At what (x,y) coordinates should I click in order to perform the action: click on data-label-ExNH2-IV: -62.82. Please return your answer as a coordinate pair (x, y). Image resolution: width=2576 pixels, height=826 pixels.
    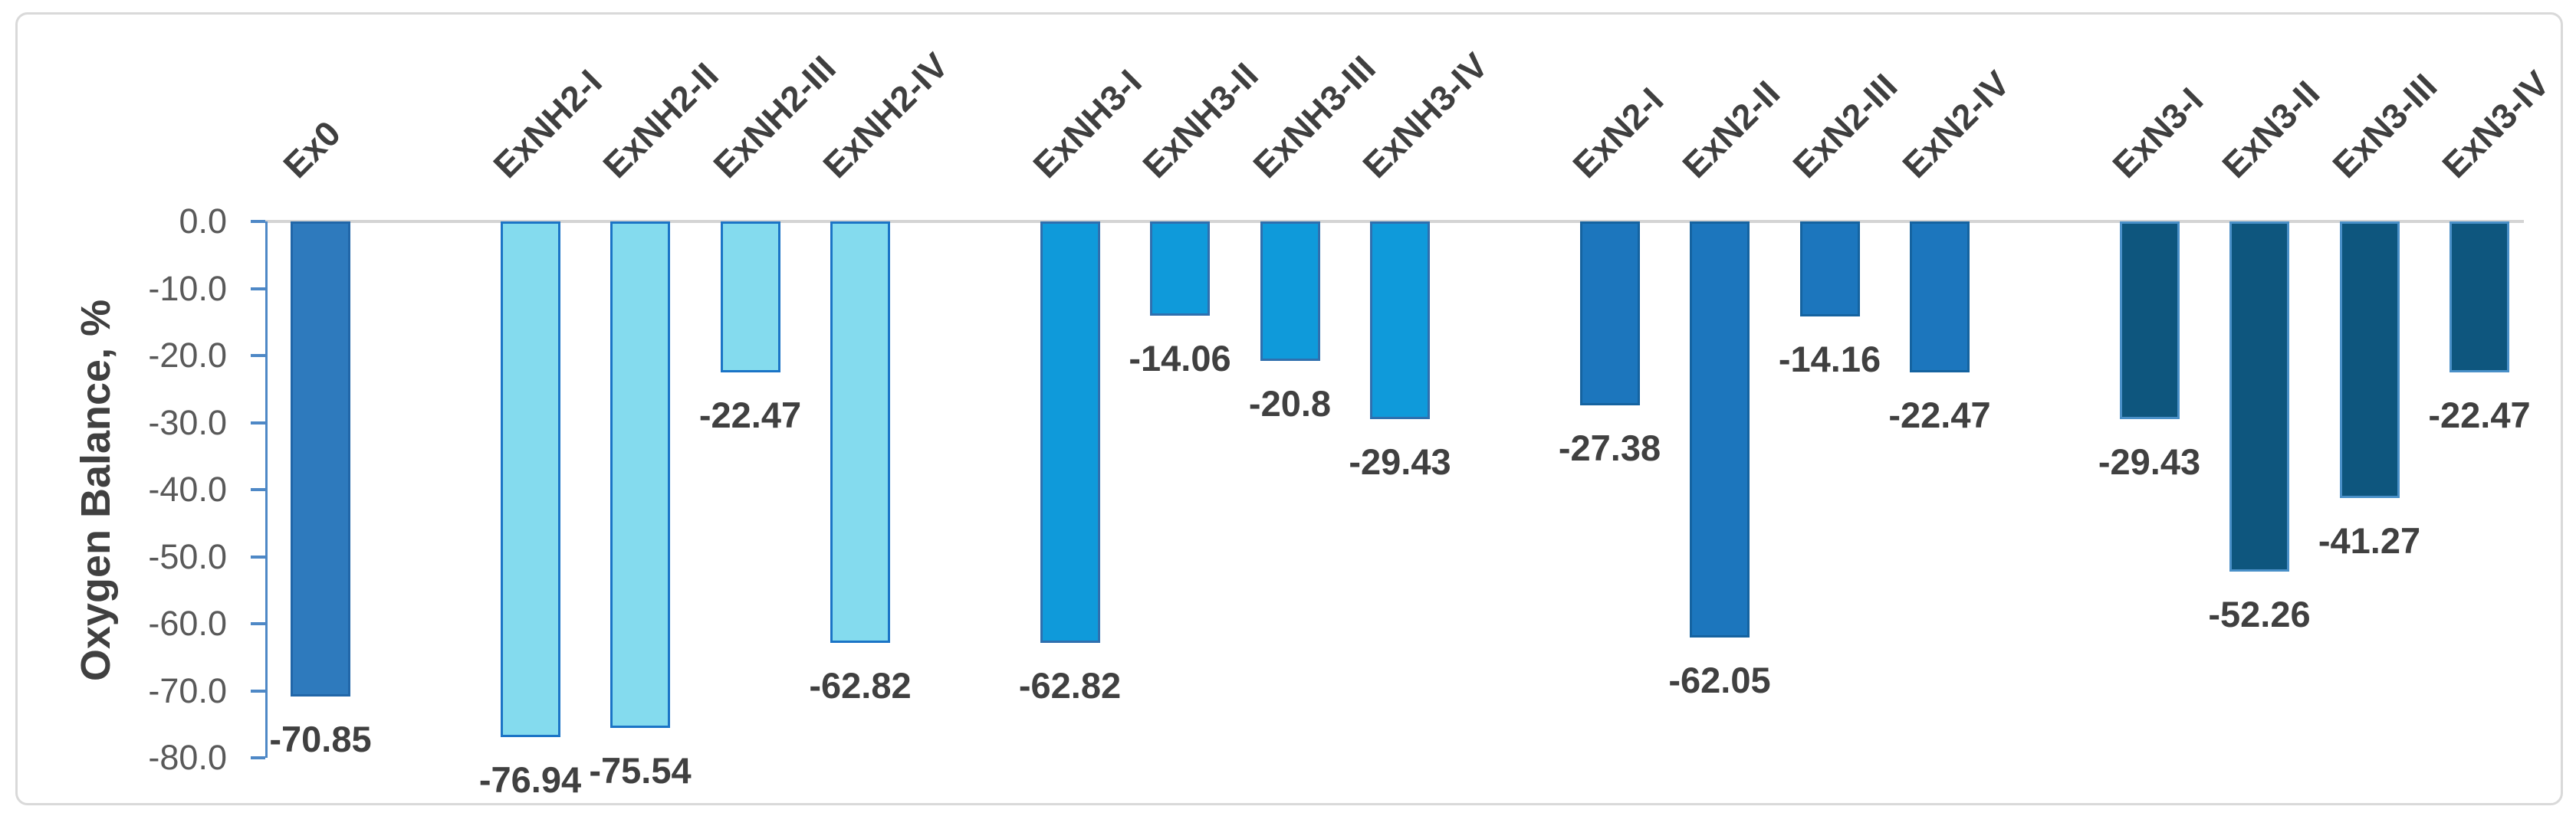
    Looking at the image, I should click on (860, 685).